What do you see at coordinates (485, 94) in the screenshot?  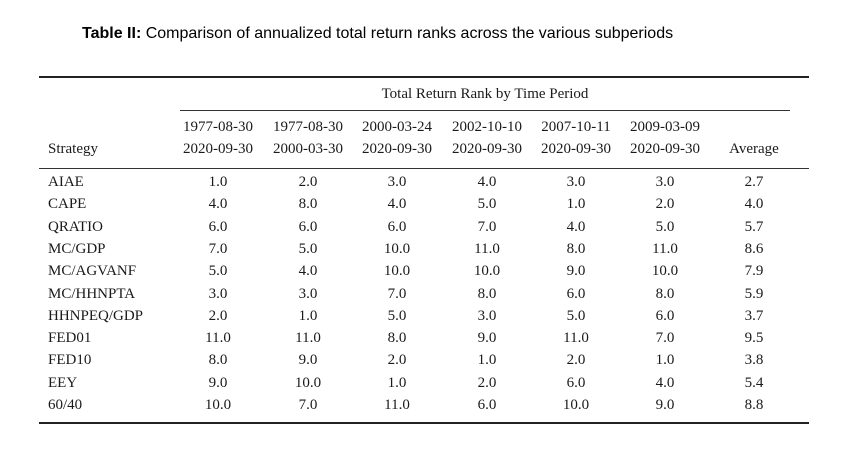 I see `group-header: Total Return Rank by Time Period` at bounding box center [485, 94].